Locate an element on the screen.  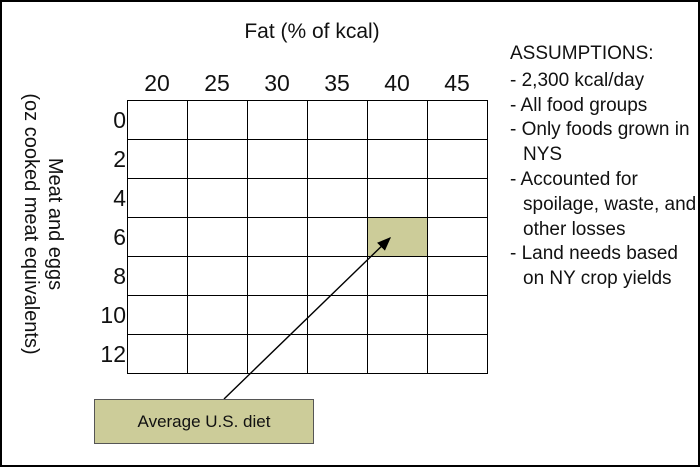
column-label-20: 20 is located at coordinates (157, 83).